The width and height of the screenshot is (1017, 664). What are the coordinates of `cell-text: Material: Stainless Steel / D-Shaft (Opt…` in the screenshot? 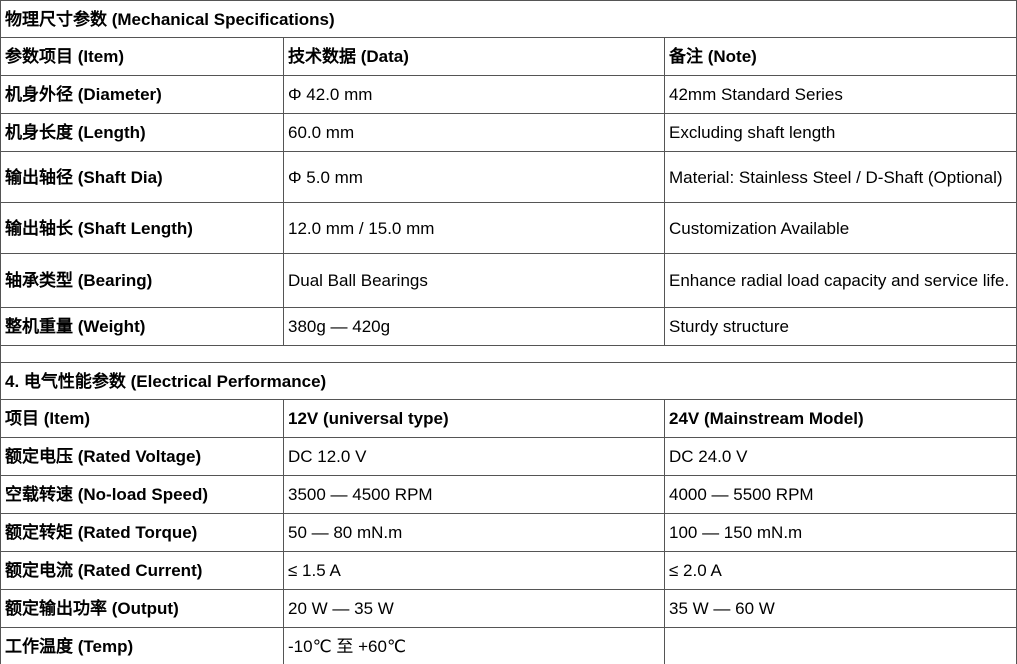 It's located at (836, 177).